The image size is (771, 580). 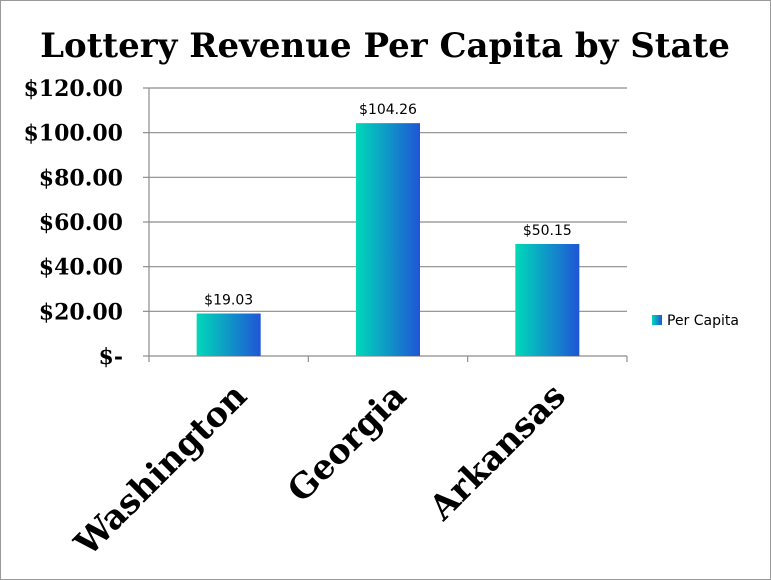 What do you see at coordinates (385, 46) in the screenshot?
I see `chart-title: Lottery Revenue Per Capita by State` at bounding box center [385, 46].